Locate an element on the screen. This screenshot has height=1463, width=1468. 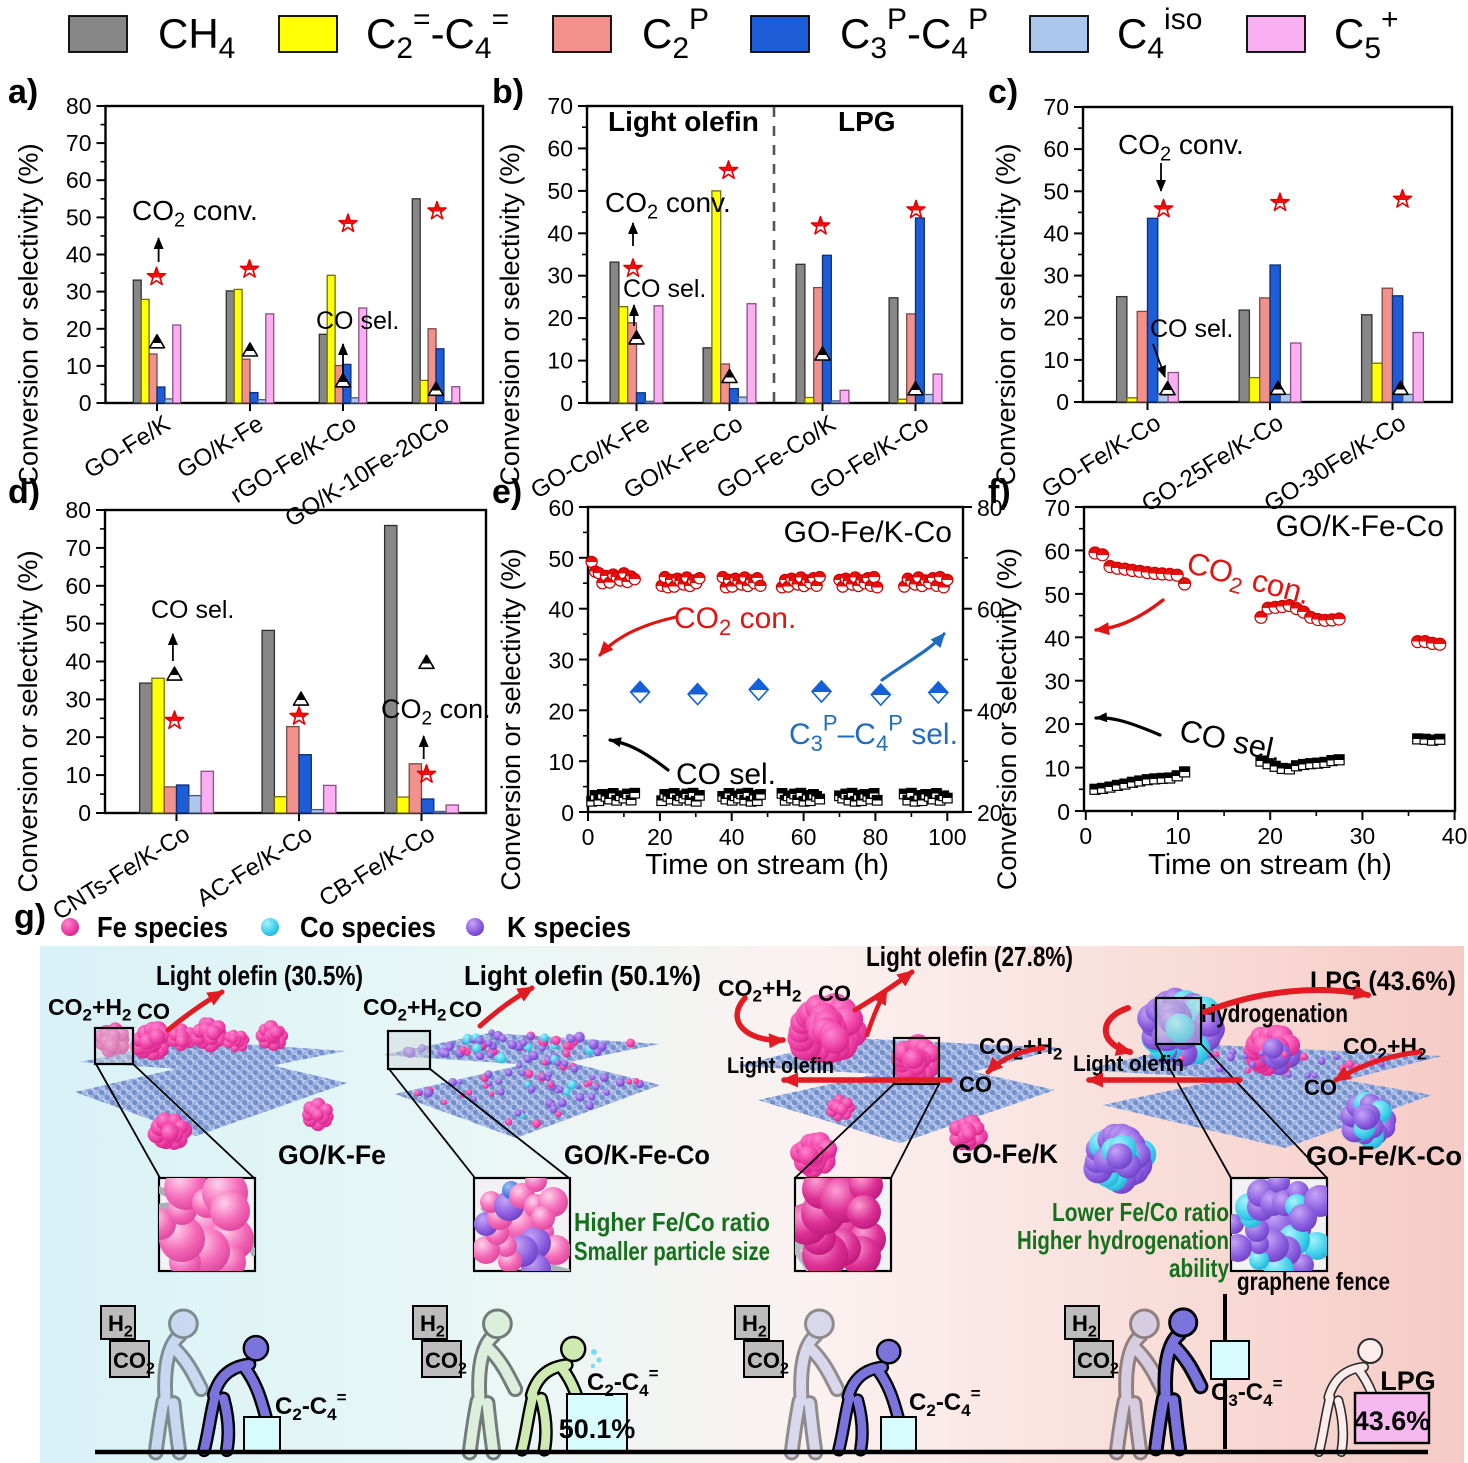
svg-text: Fe species is located at coordinates (162, 928).